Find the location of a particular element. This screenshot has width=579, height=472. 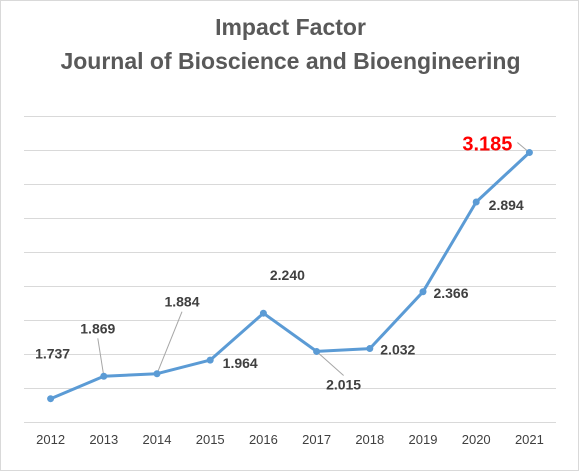

data-label-2017: 2.015 is located at coordinates (343, 384).